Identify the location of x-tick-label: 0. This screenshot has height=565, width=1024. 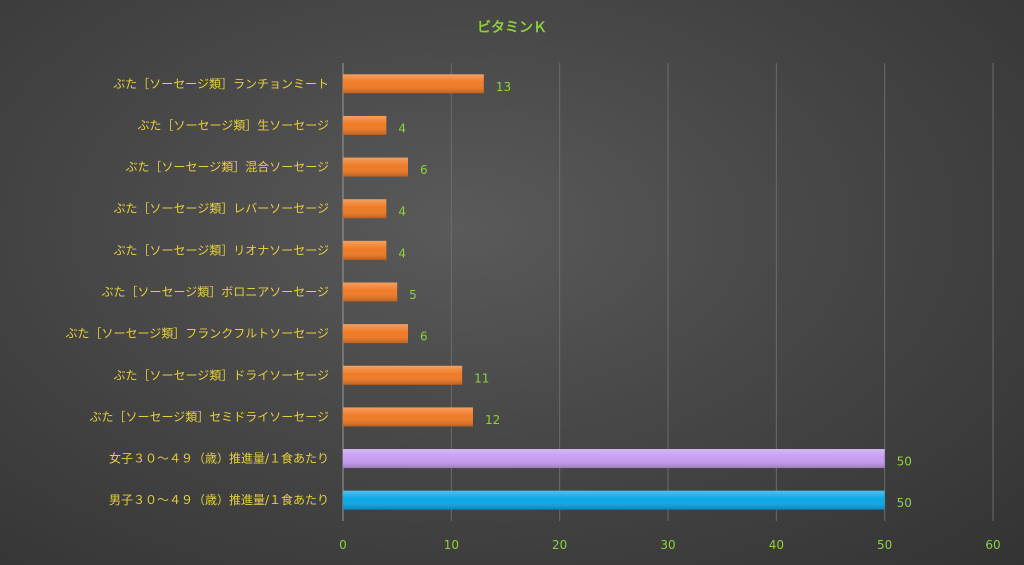
(343, 545).